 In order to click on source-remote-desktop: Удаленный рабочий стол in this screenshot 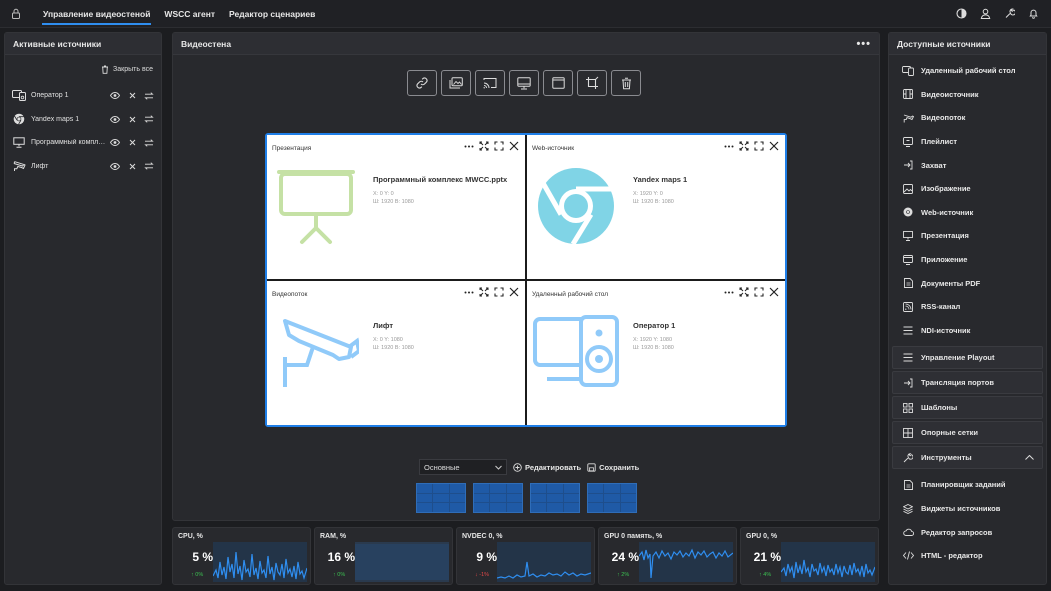, I will do `click(967, 71)`.